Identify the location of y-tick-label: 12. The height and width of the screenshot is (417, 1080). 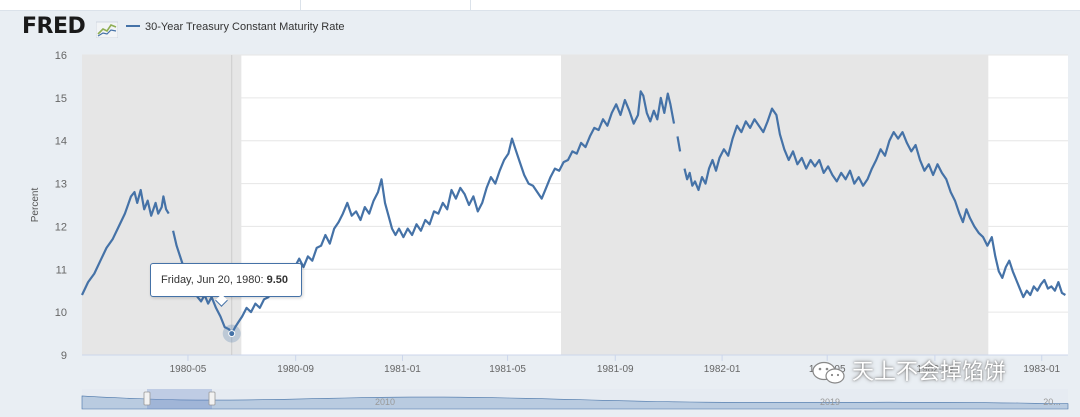
(61, 227).